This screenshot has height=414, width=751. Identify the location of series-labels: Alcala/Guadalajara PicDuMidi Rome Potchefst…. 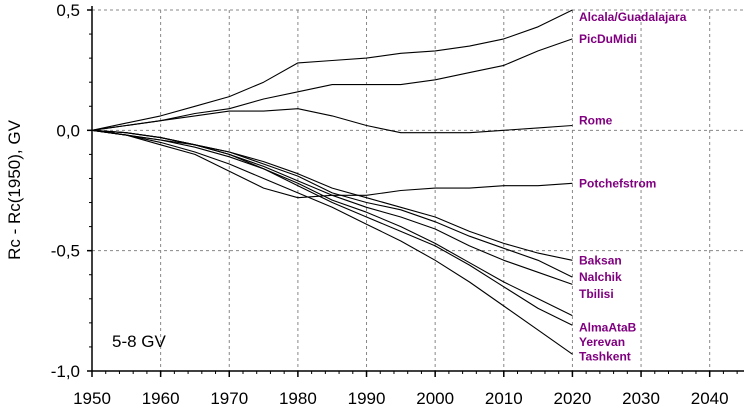
(633, 186).